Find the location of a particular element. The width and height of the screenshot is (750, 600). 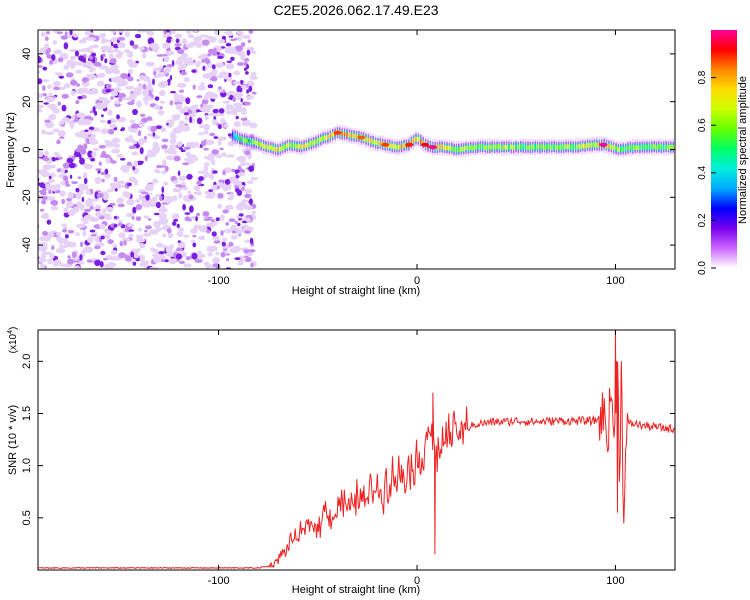

snr-y-label: SNR (10 * v/v) is located at coordinates (13, 440).